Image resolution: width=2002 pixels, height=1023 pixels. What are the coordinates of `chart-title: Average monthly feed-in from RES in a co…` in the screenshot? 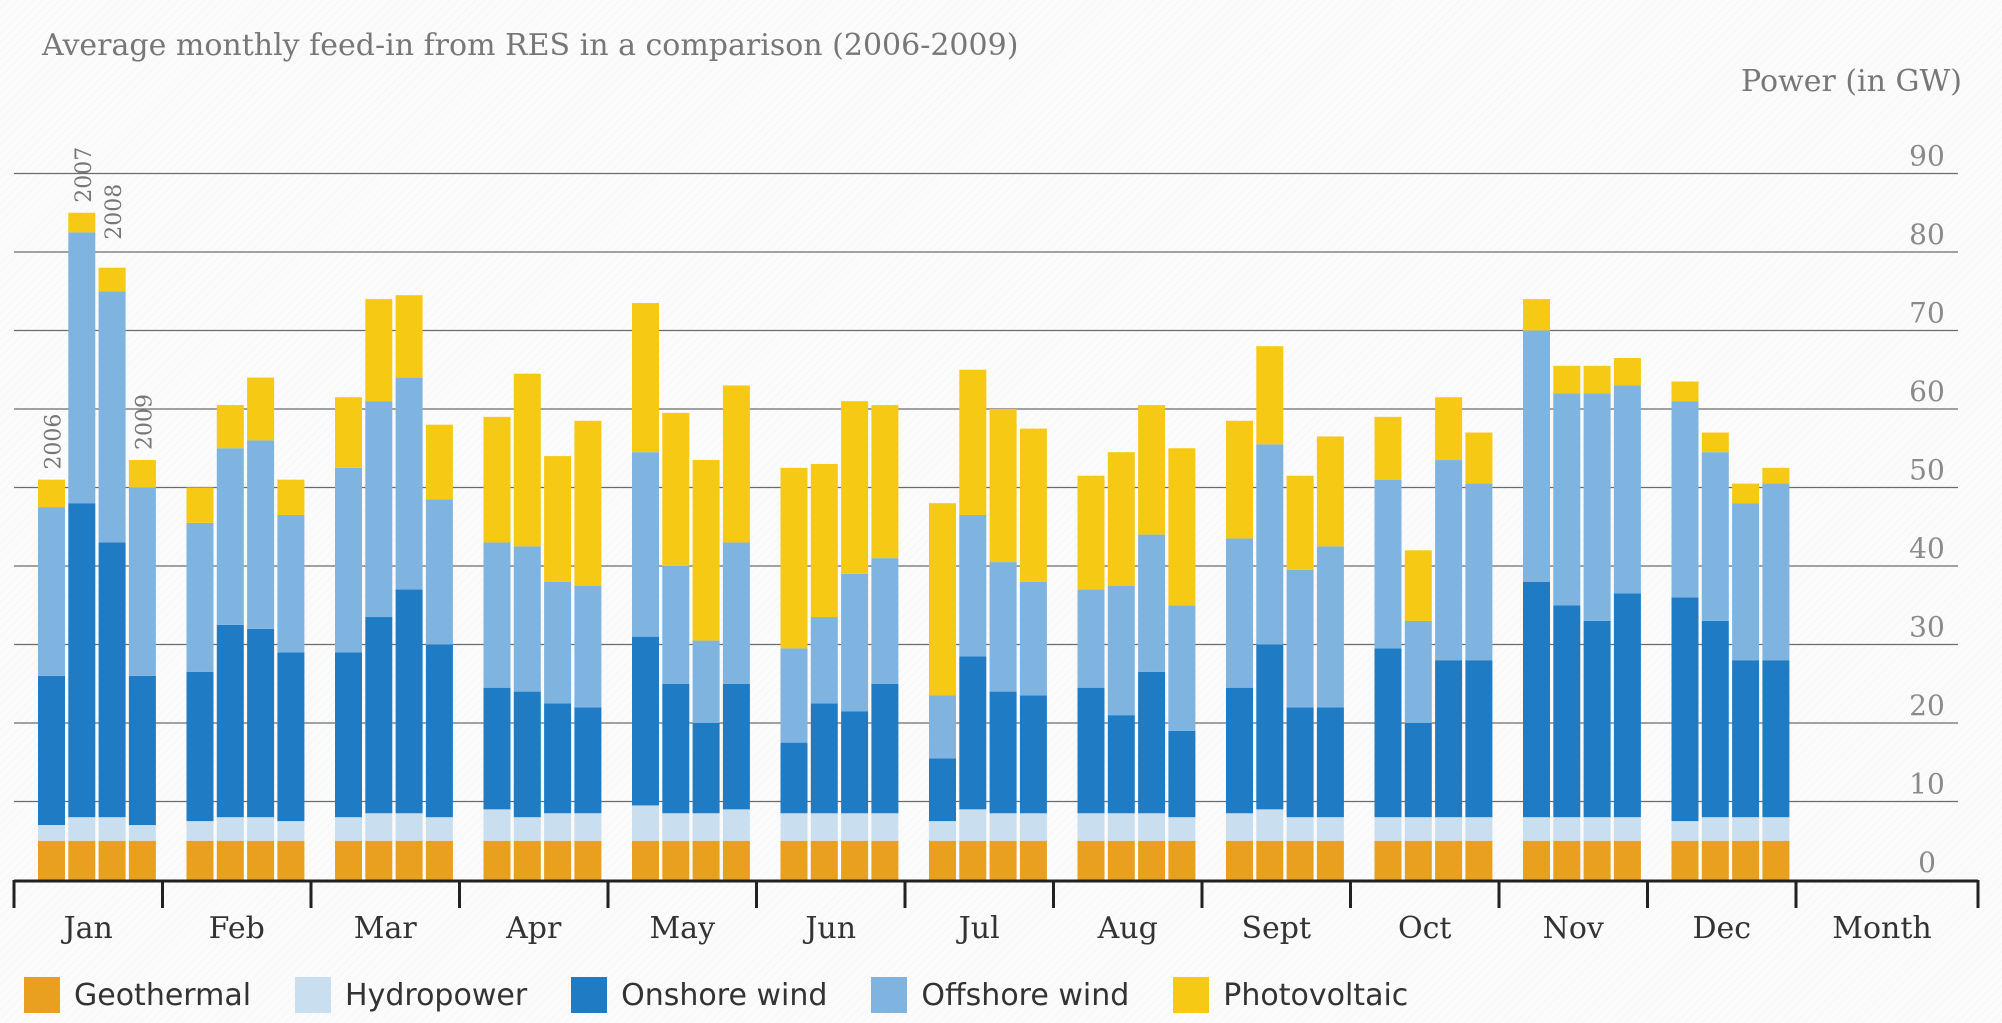 It's located at (530, 45).